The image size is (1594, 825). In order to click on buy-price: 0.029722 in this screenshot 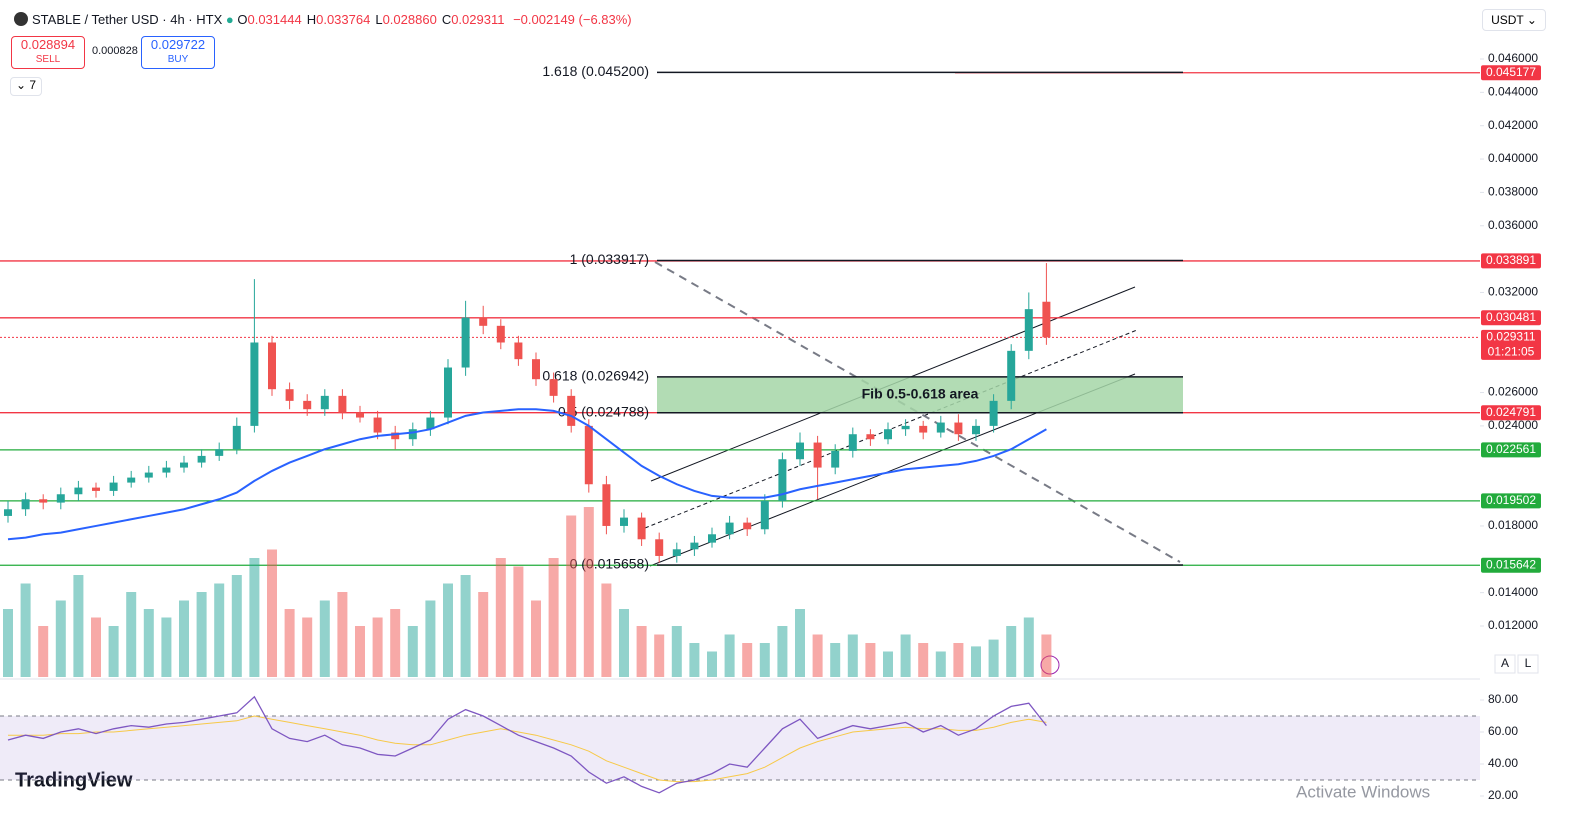, I will do `click(178, 44)`.